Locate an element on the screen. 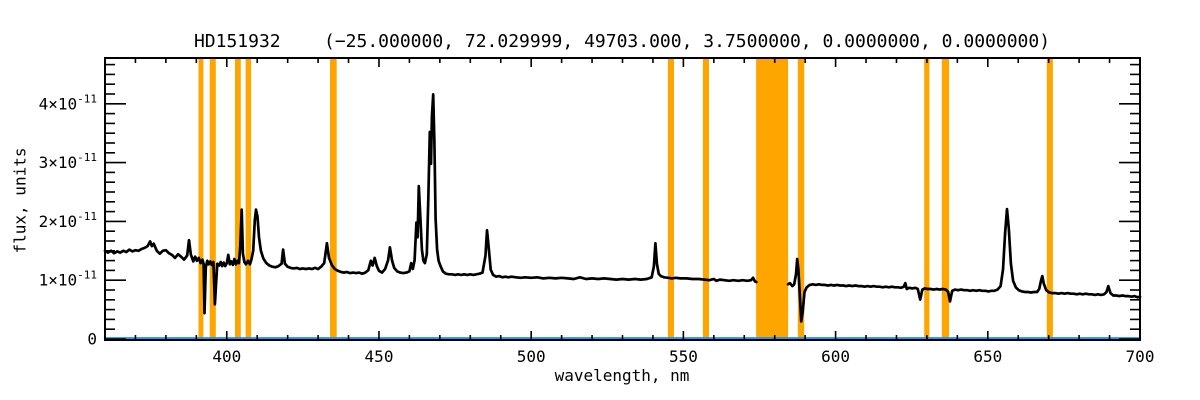 Image resolution: width=1200 pixels, height=400 pixels. flux-spectrum-curve is located at coordinates (964, 265).